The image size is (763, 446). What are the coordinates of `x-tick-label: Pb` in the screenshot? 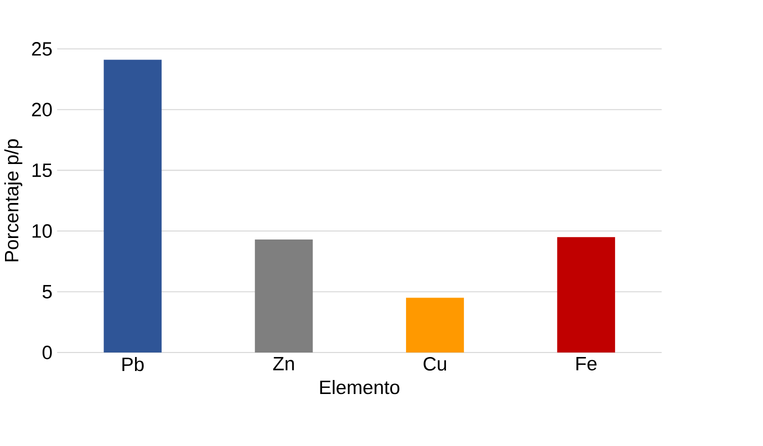 It's located at (133, 363).